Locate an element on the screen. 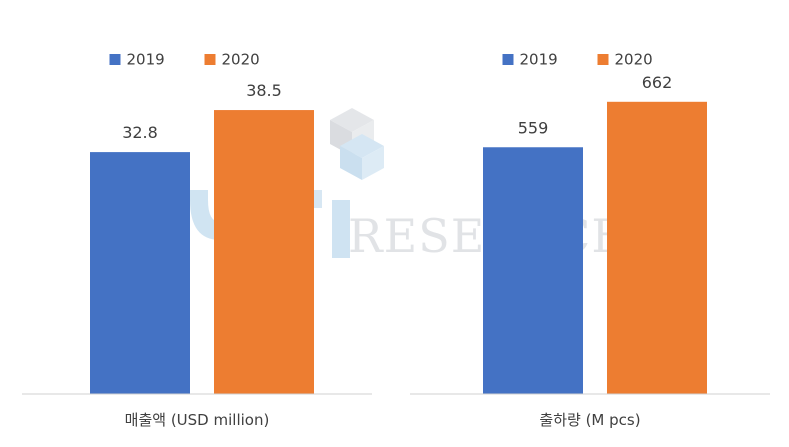  data-label-2020: 38.5 is located at coordinates (264, 90).